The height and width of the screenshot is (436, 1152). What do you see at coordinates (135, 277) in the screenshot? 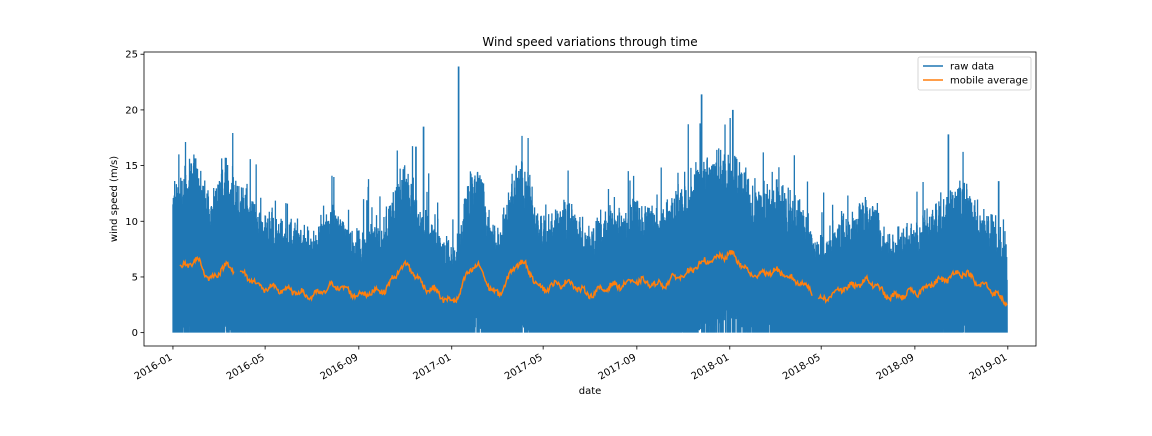
I see `y-tick-label: 5` at bounding box center [135, 277].